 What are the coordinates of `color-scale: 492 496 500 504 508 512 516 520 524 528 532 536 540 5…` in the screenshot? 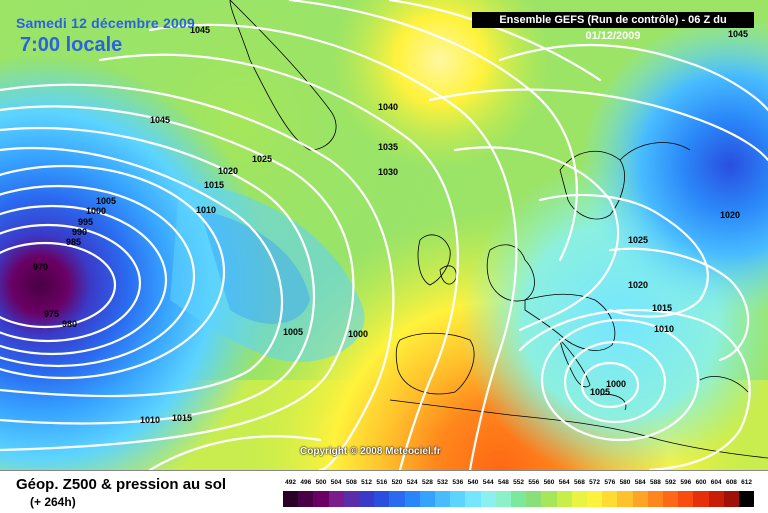 It's located at (519, 494).